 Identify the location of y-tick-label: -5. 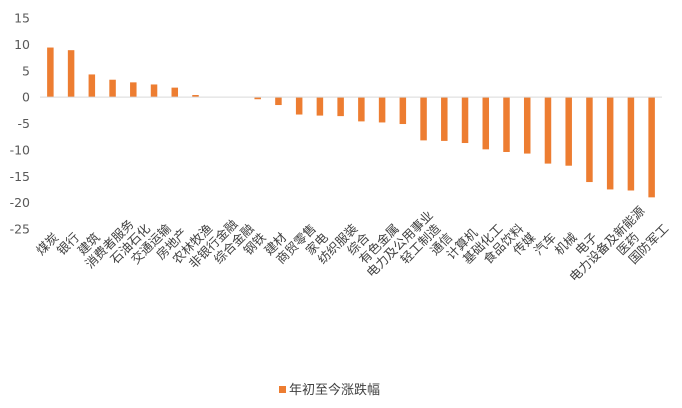
(24, 123).